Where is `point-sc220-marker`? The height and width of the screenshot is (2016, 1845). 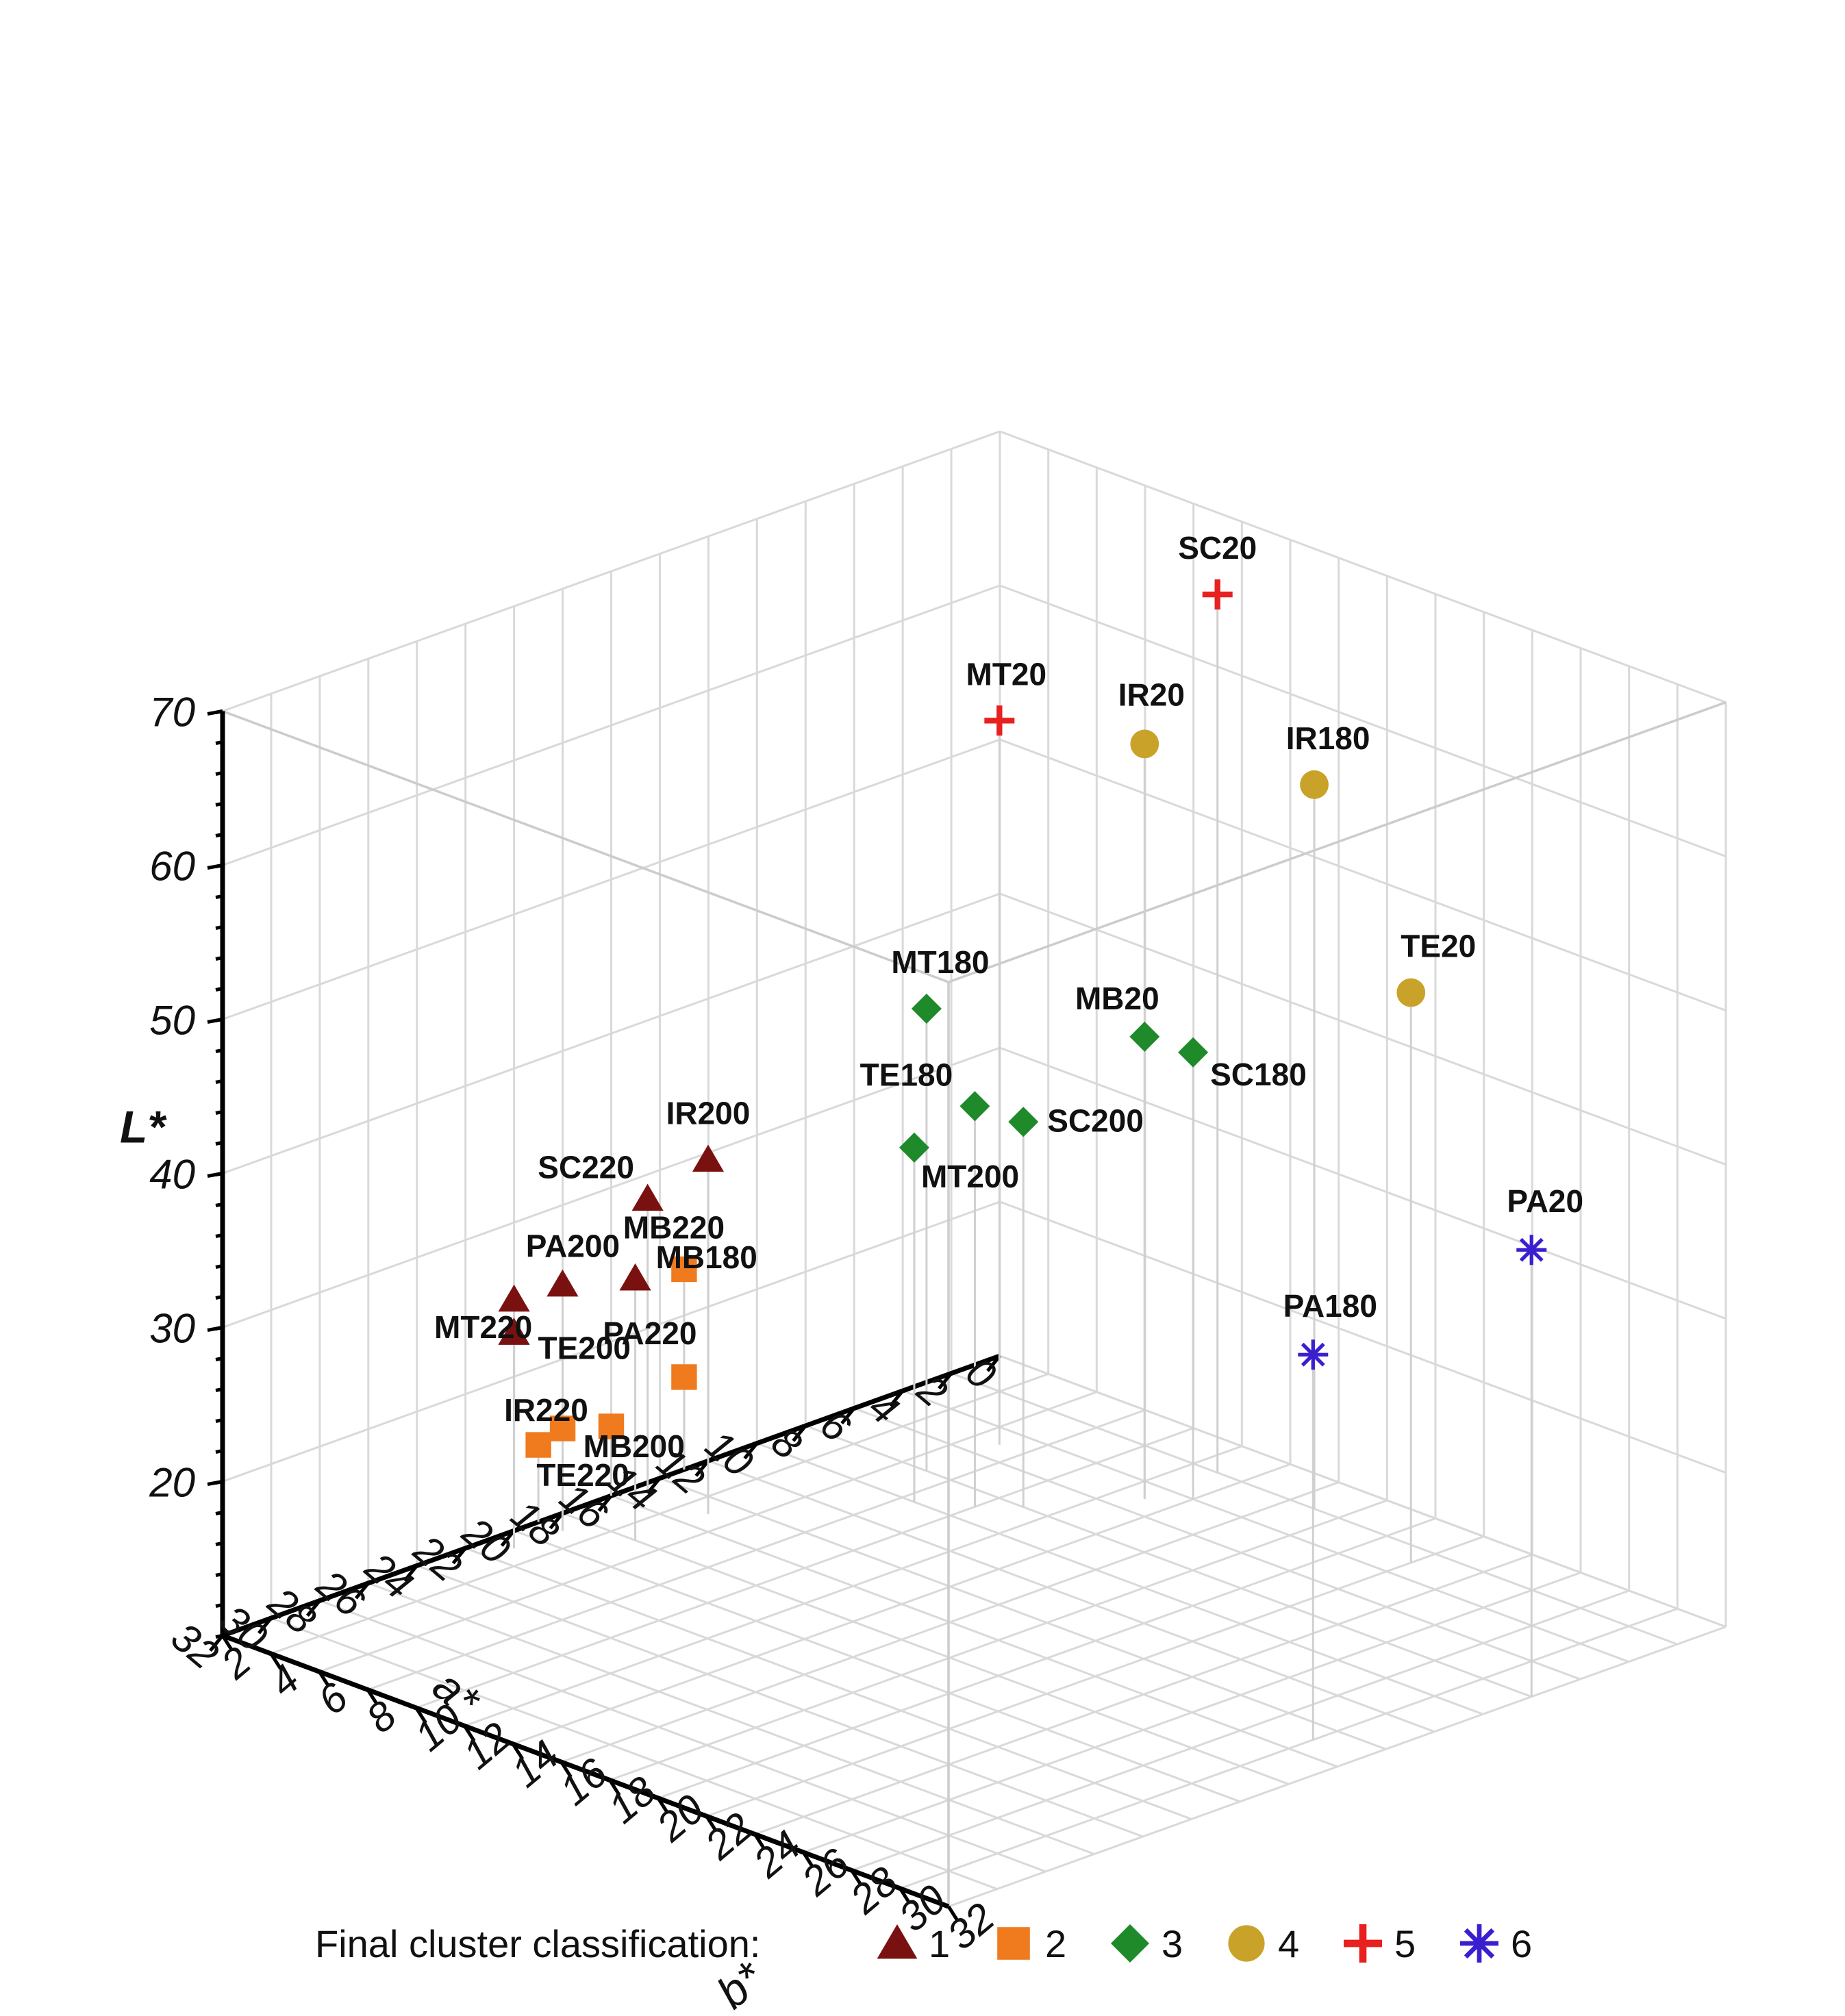 point-sc220-marker is located at coordinates (648, 1197).